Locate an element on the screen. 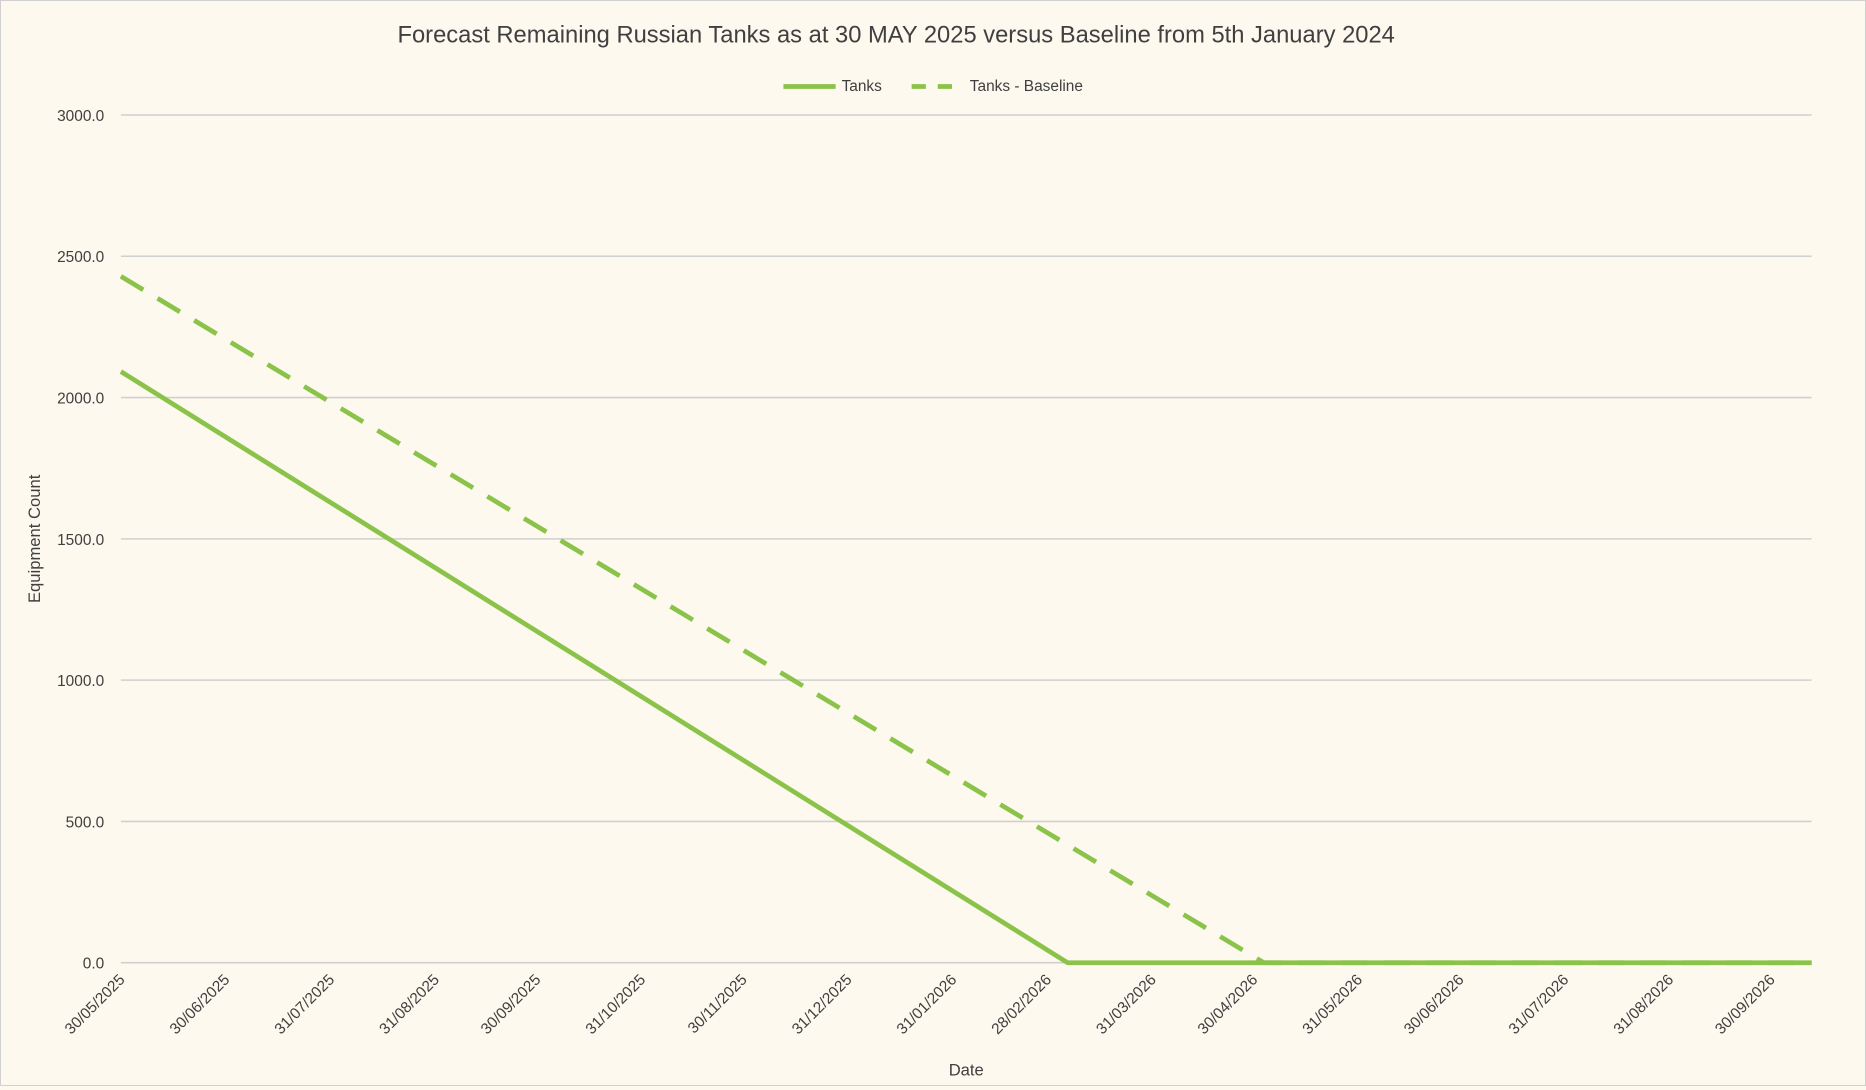 This screenshot has height=1090, width=1866. x-tick-label: 31/12/2025 is located at coordinates (822, 1004).